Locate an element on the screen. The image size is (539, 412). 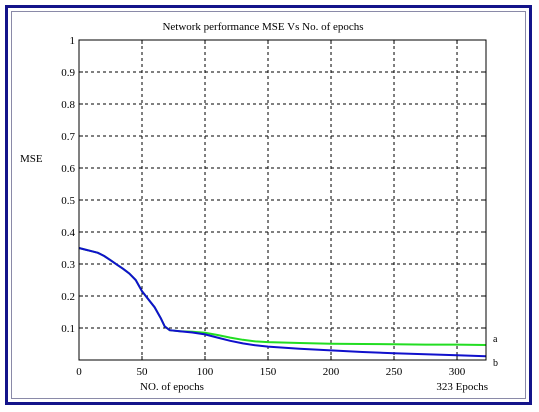
y-tick-label: 0.1 is located at coordinates (68, 329).